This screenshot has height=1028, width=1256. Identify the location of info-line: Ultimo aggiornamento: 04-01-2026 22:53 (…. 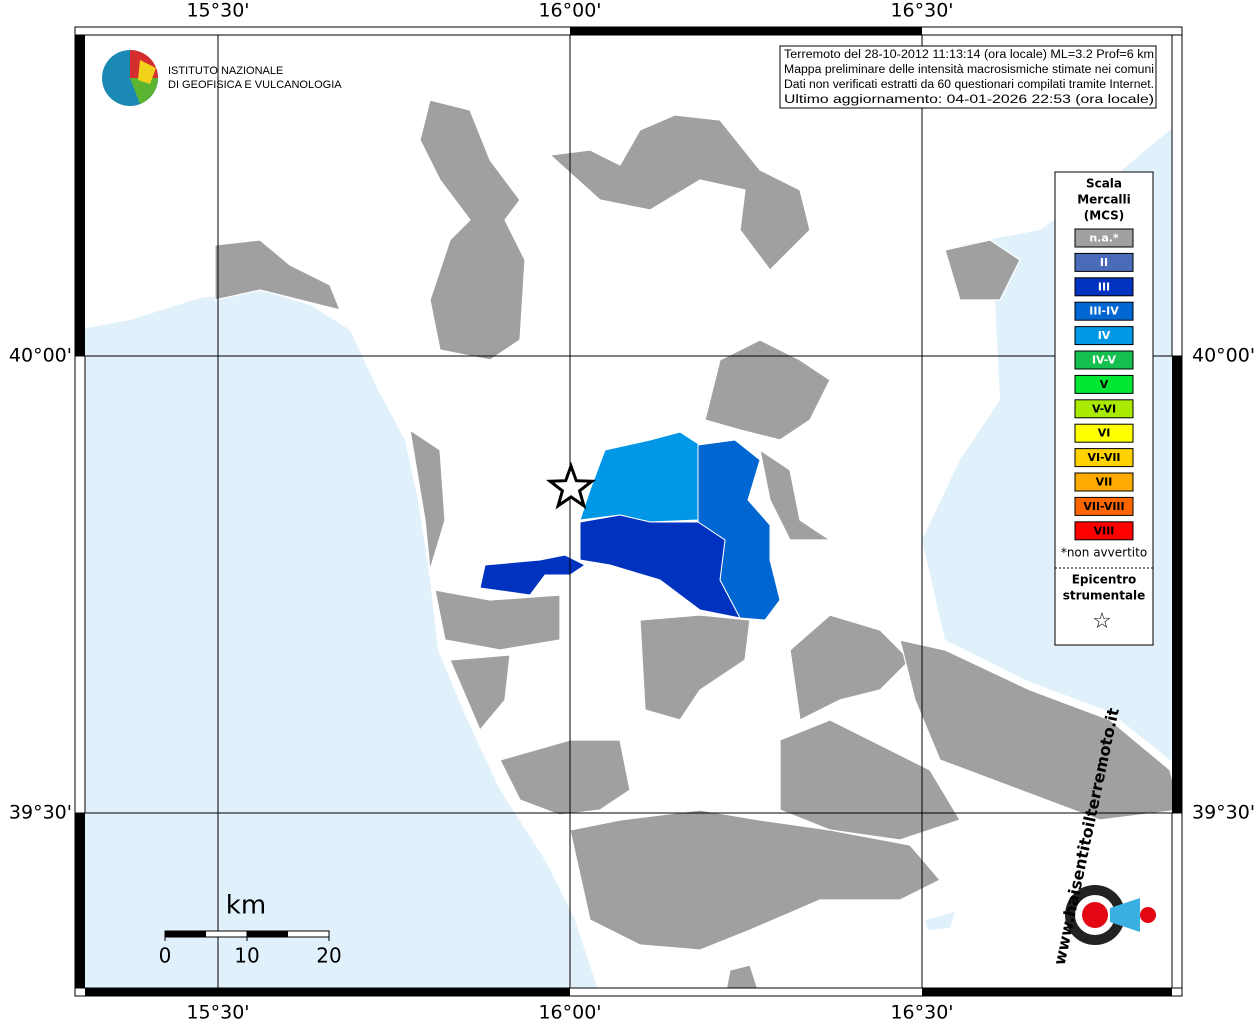
(969, 100).